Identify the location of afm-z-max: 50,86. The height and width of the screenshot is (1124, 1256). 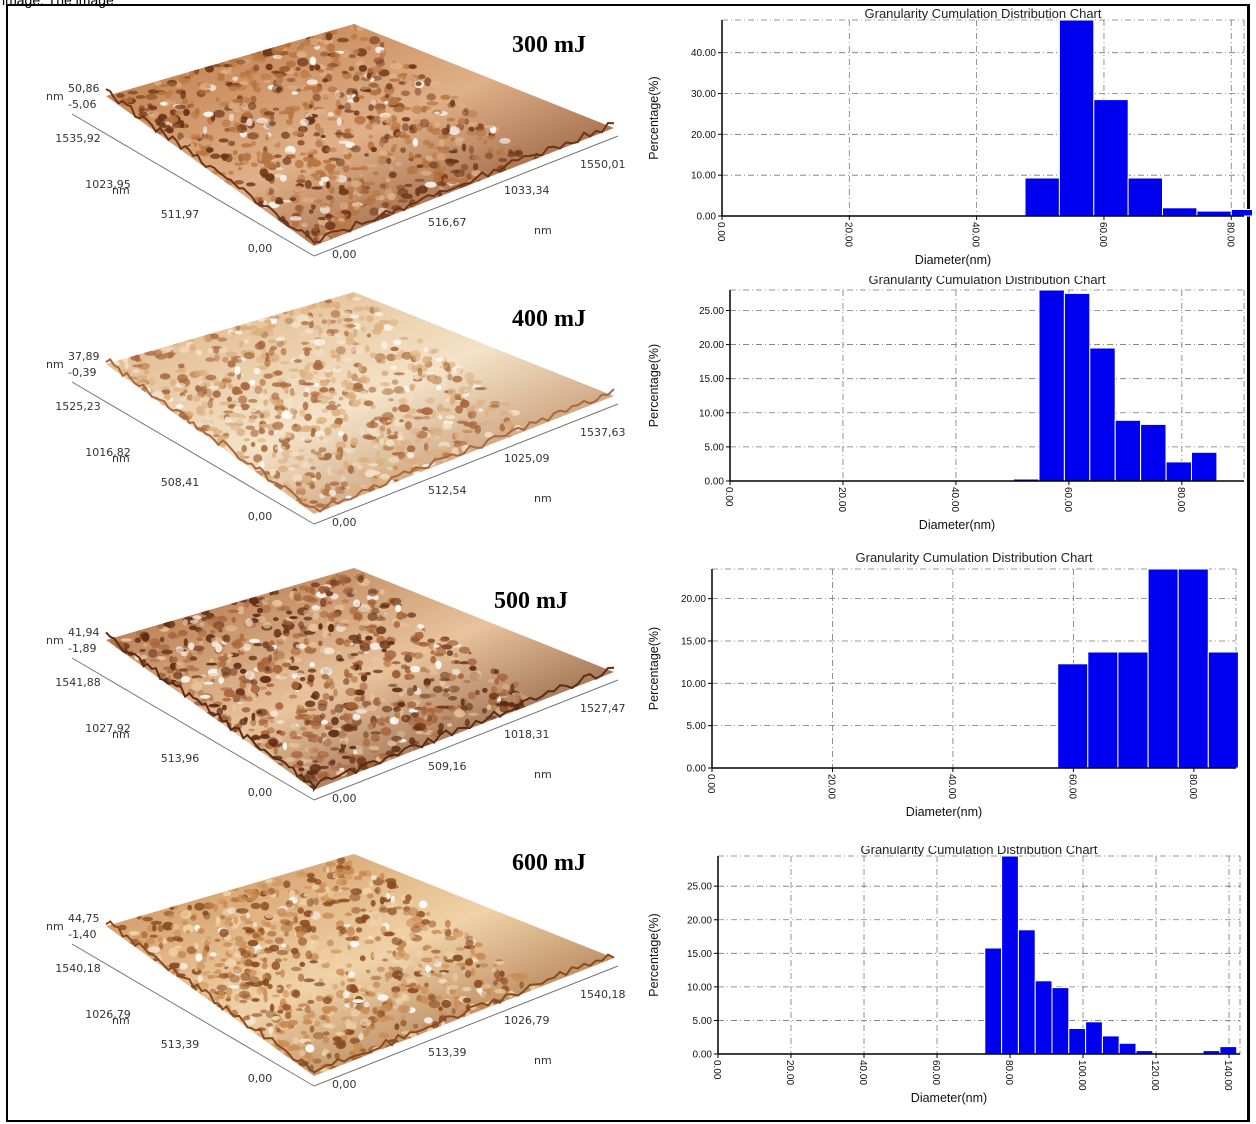
(84, 88).